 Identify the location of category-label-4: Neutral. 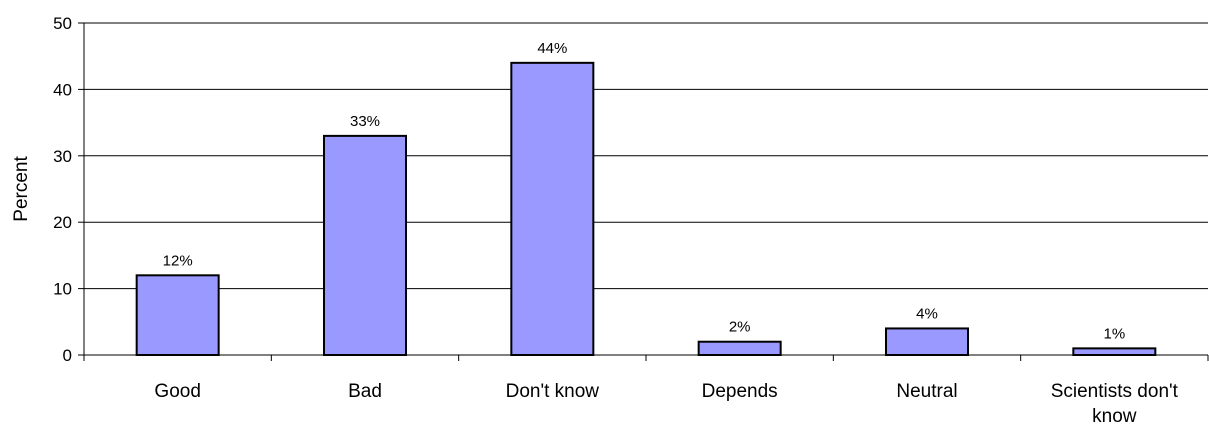
(926, 391).